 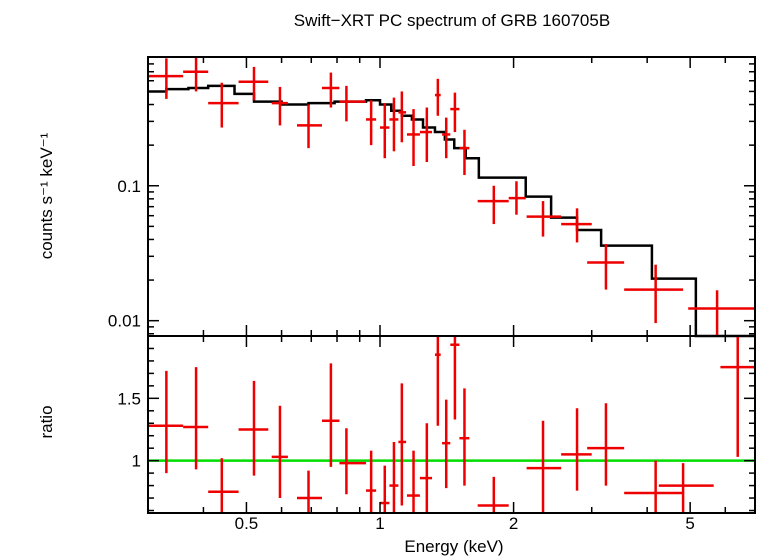 I want to click on x-tick-label: 2, so click(x=513, y=523).